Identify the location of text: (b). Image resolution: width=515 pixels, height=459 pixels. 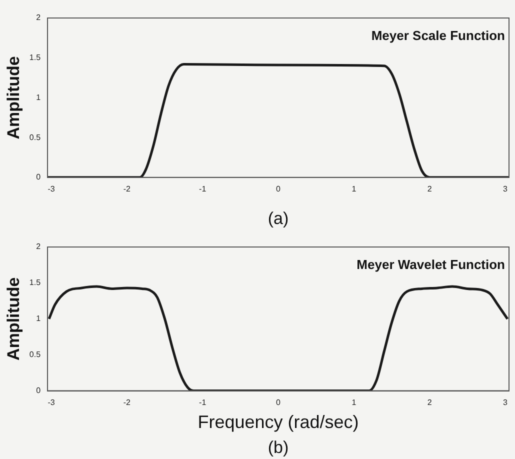
(278, 448).